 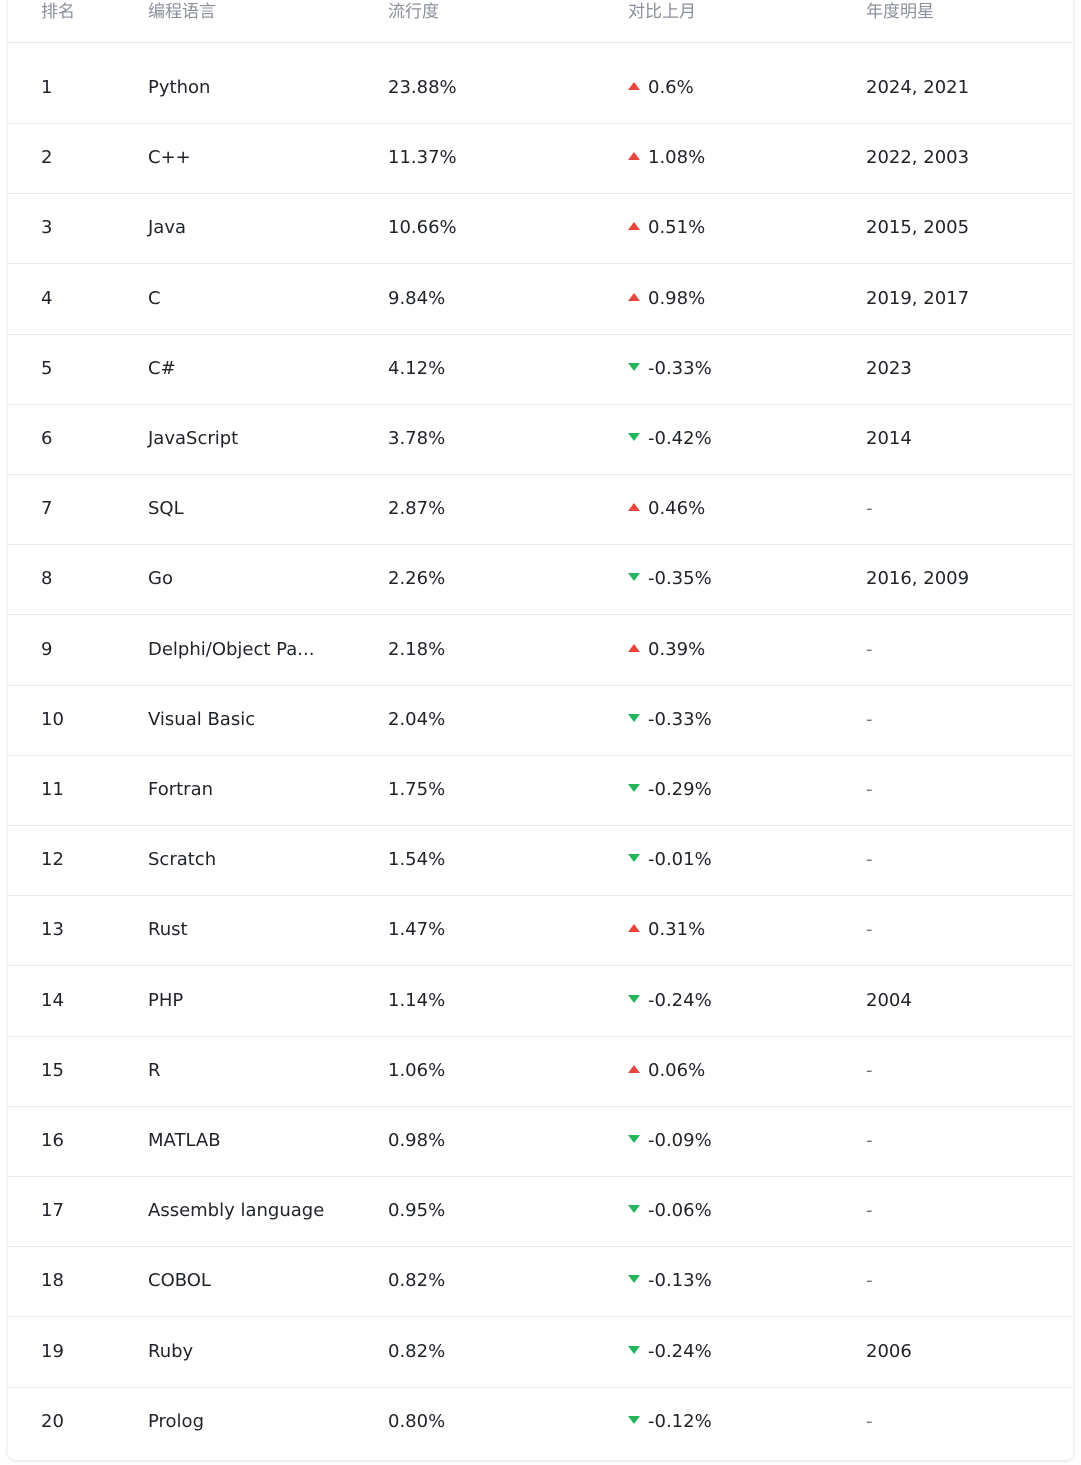 I want to click on table-row: 1 Python 23.88% 0.6% 2024, 2021, so click(x=540, y=88).